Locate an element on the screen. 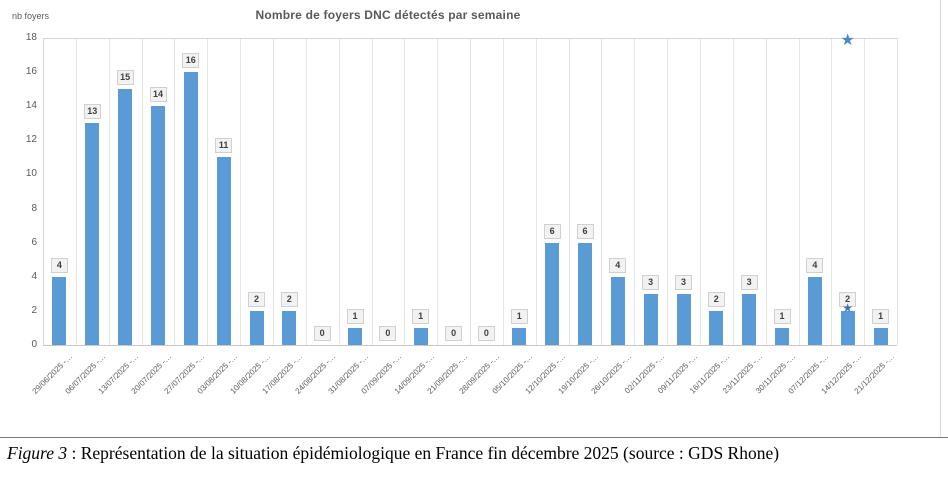 Image resolution: width=948 pixels, height=500 pixels. bar-value-label: 14 is located at coordinates (158, 95).